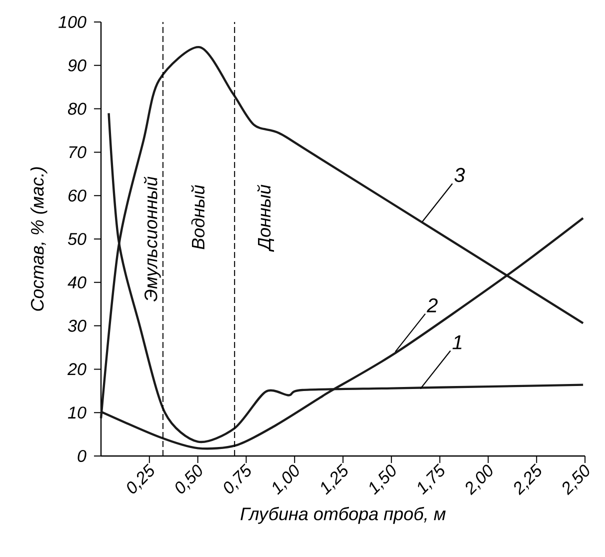 The height and width of the screenshot is (557, 605). I want to click on y-tick-label: 40, so click(77, 282).